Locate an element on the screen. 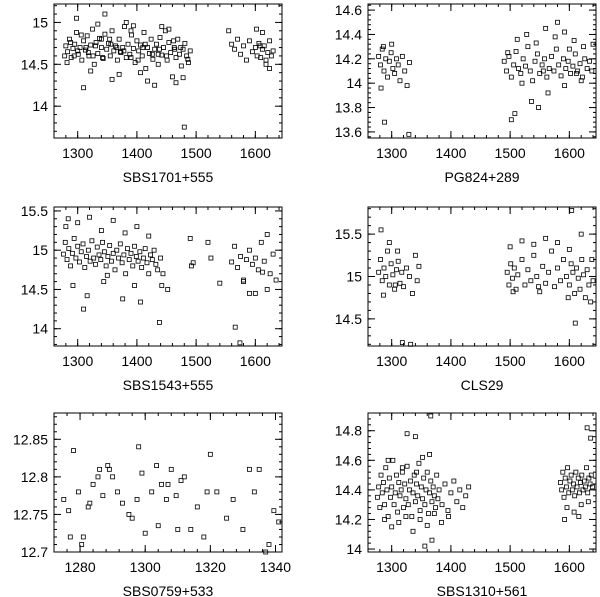 Image resolution: width=600 pixels, height=597 pixels. panel-1: 1300 1400 1500 1600 14 14.5 15 SBS1701+555 is located at coordinates (152, 94).